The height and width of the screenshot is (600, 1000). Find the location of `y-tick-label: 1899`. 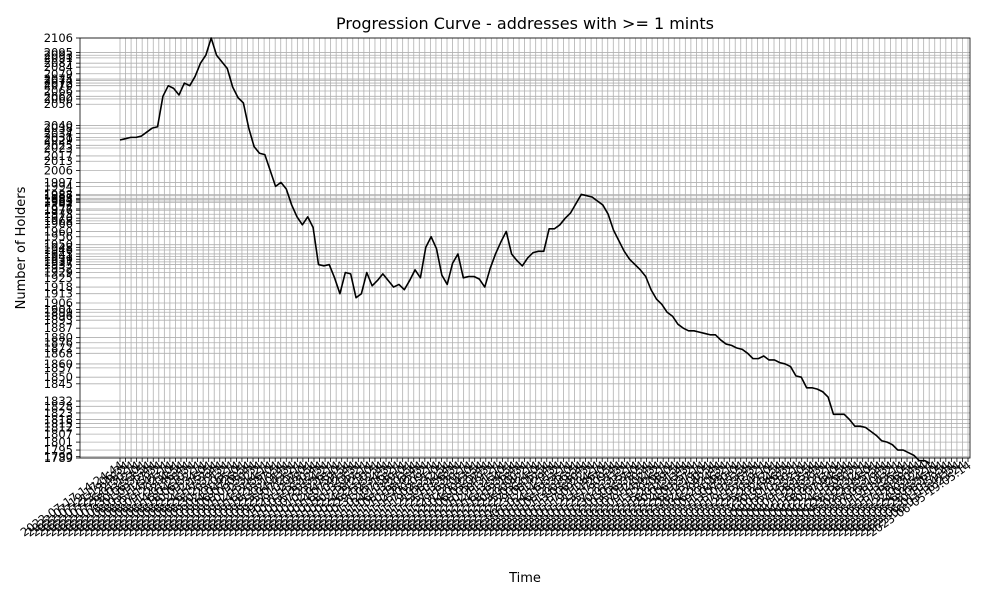

y-tick-label: 1899 is located at coordinates (58, 312).